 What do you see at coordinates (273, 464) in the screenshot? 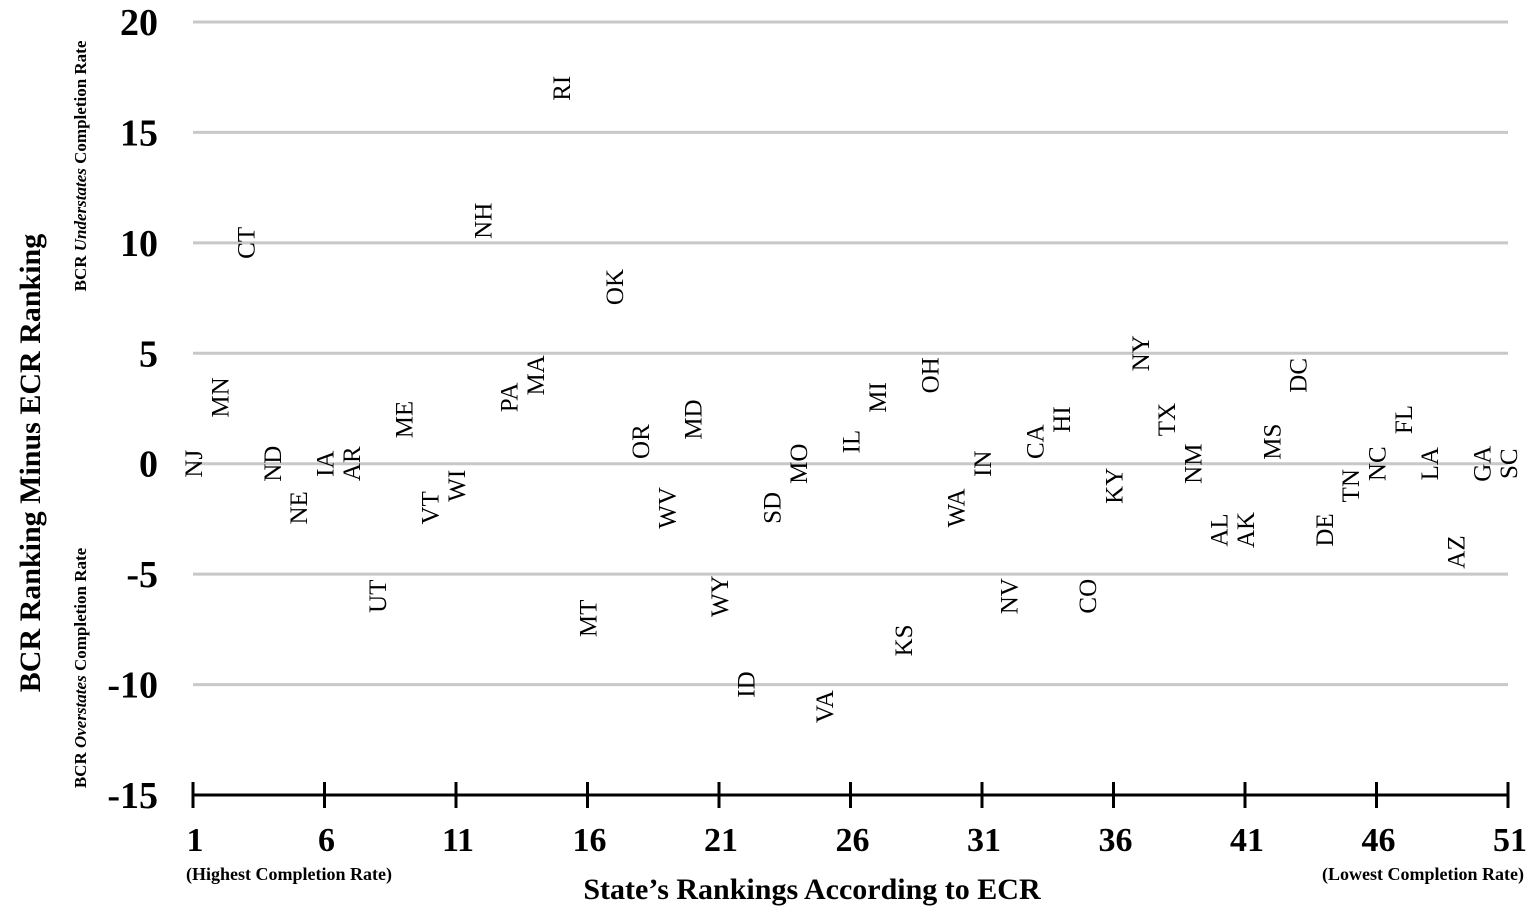
I see `state-label-nd: ND` at bounding box center [273, 464].